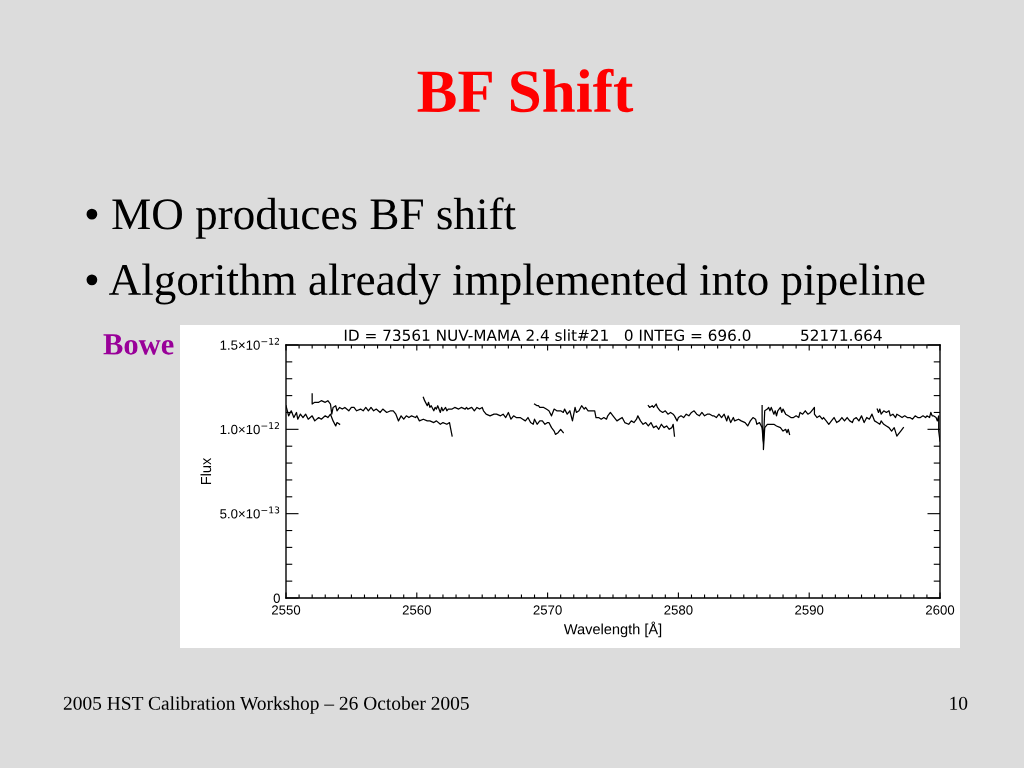  Describe the element at coordinates (286, 610) in the screenshot. I see `x-tick-label: 2550` at that location.